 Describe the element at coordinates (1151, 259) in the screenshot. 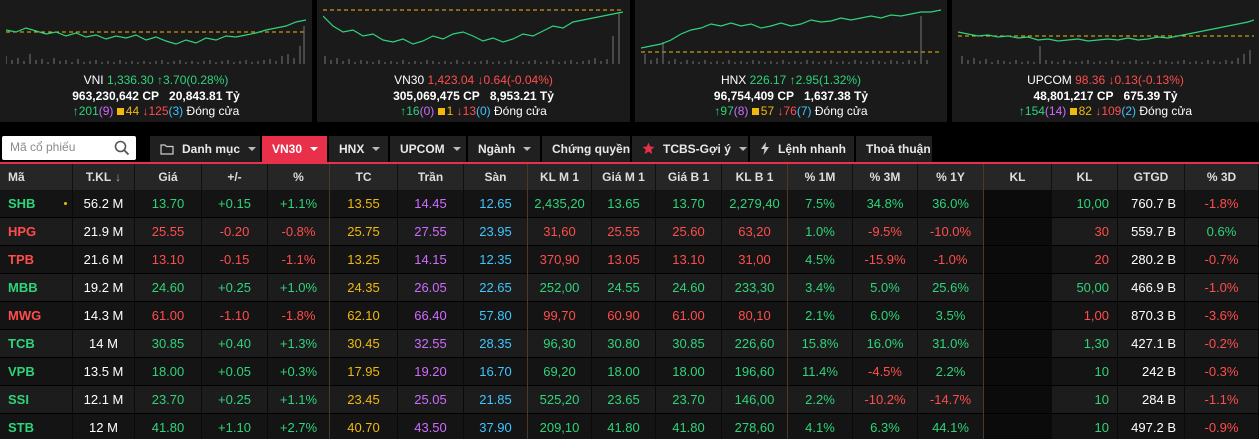

I see `cell-trade-value: 280.2 B` at that location.